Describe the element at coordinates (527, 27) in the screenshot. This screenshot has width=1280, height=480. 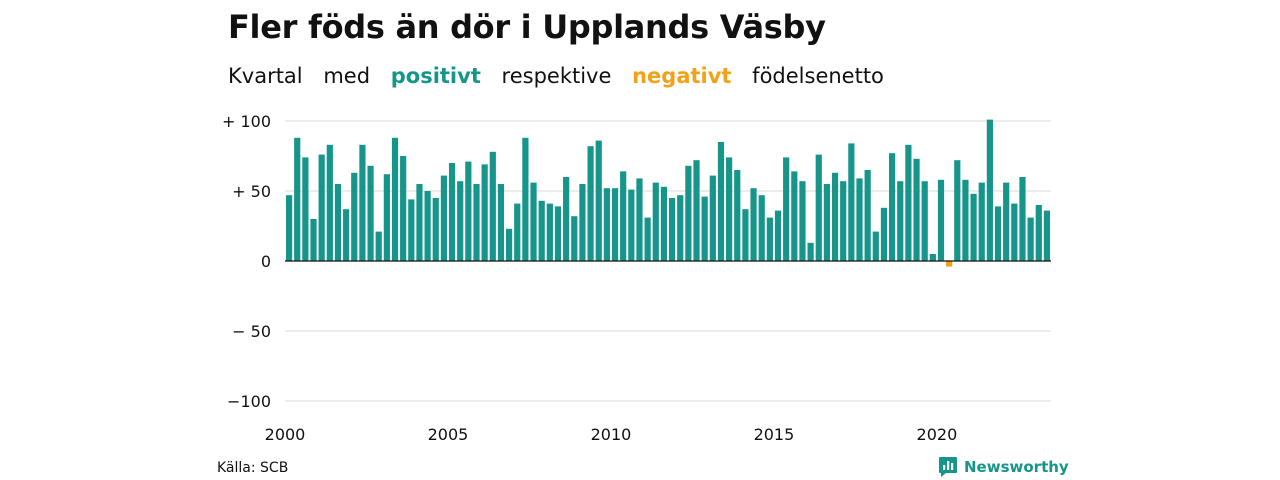
I see `chart-title: Fler föds än dör i Upplands Väsby` at that location.